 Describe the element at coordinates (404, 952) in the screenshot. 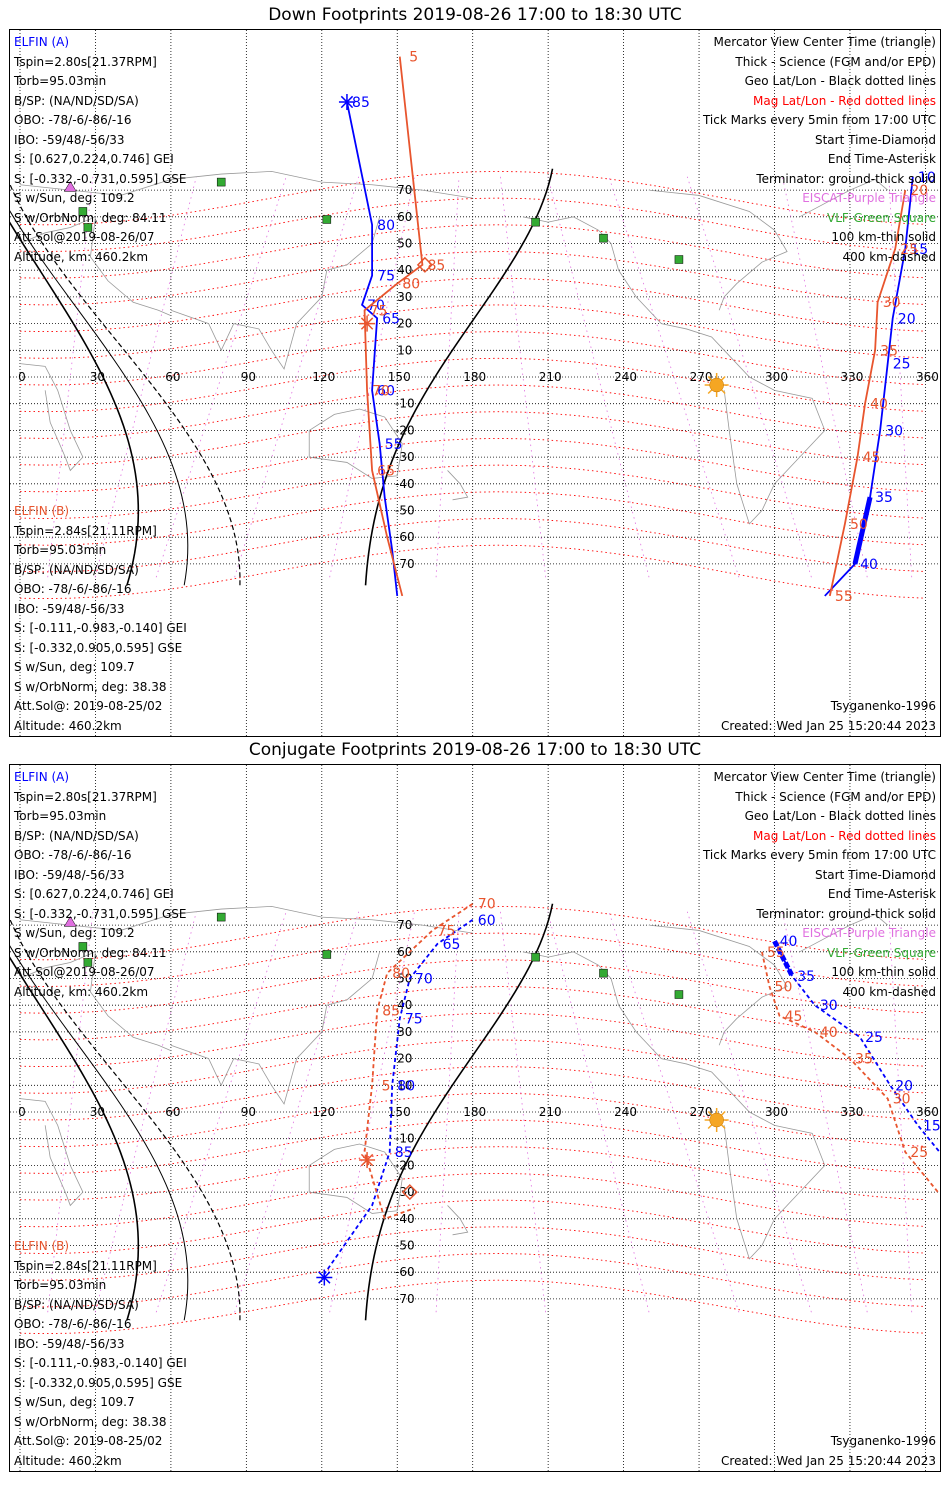

I see `lat-tick-label: 60` at that location.